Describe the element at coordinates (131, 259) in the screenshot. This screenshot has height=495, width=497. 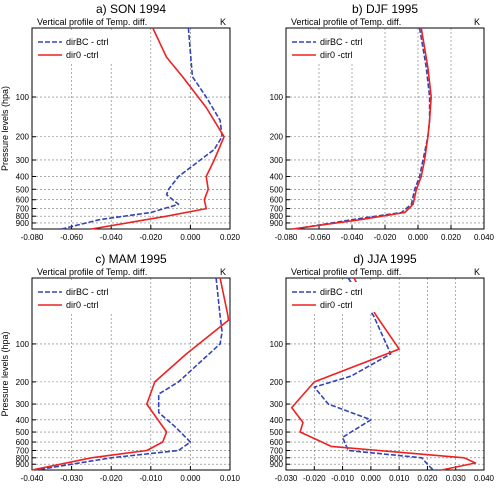
I see `panel-title: c) MAM 1995` at that location.